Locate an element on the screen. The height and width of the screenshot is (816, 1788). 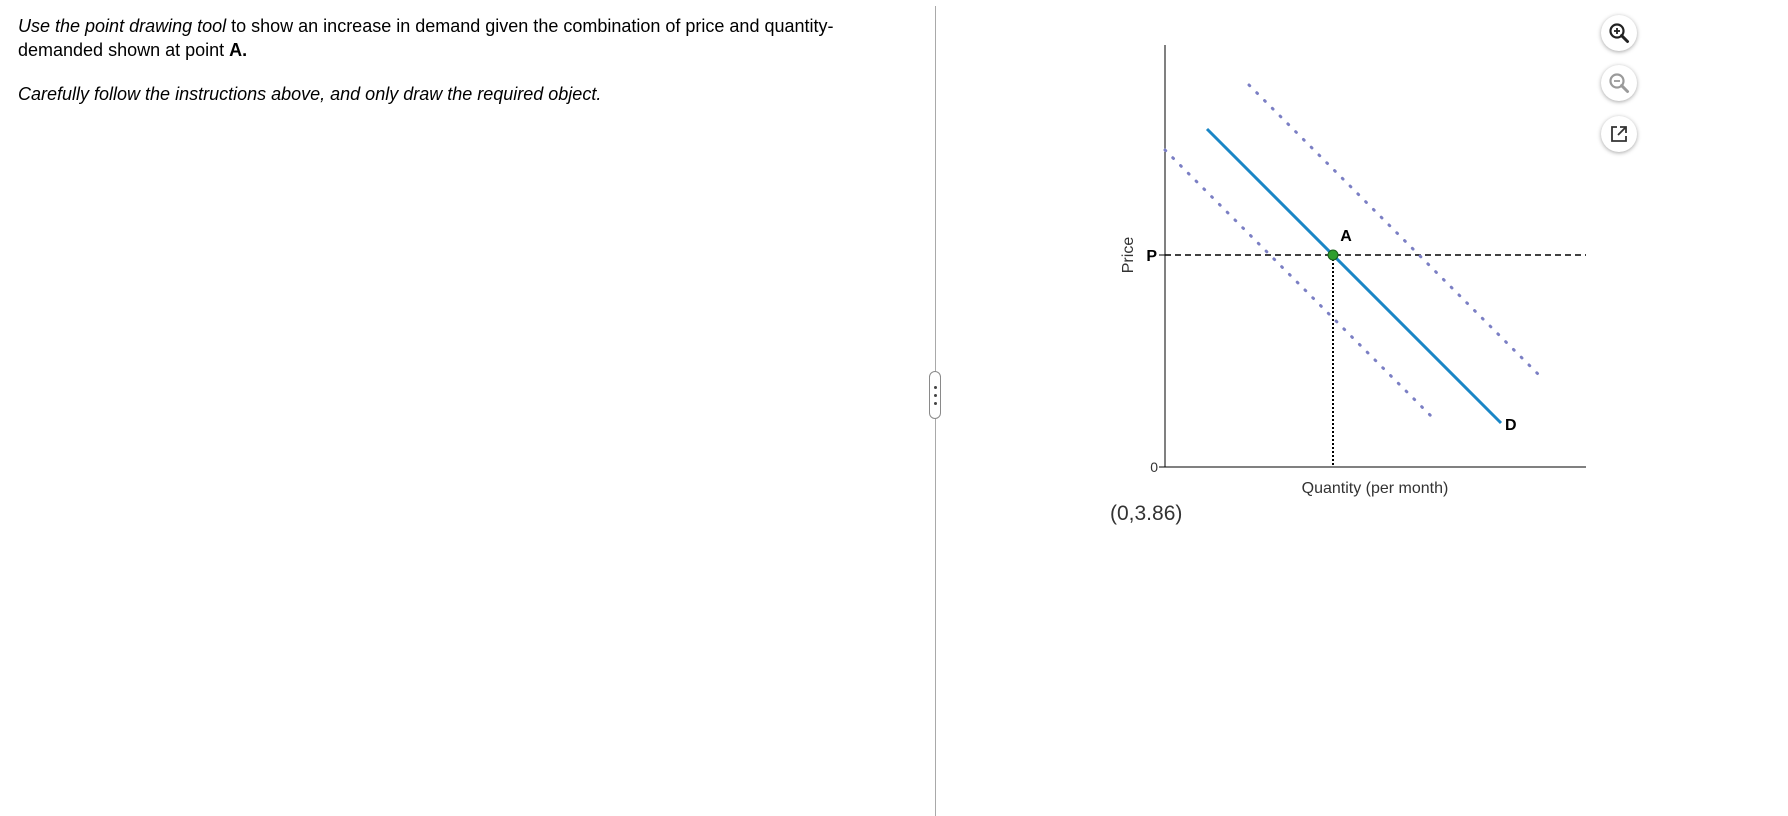
splitter-handle is located at coordinates (935, 395).